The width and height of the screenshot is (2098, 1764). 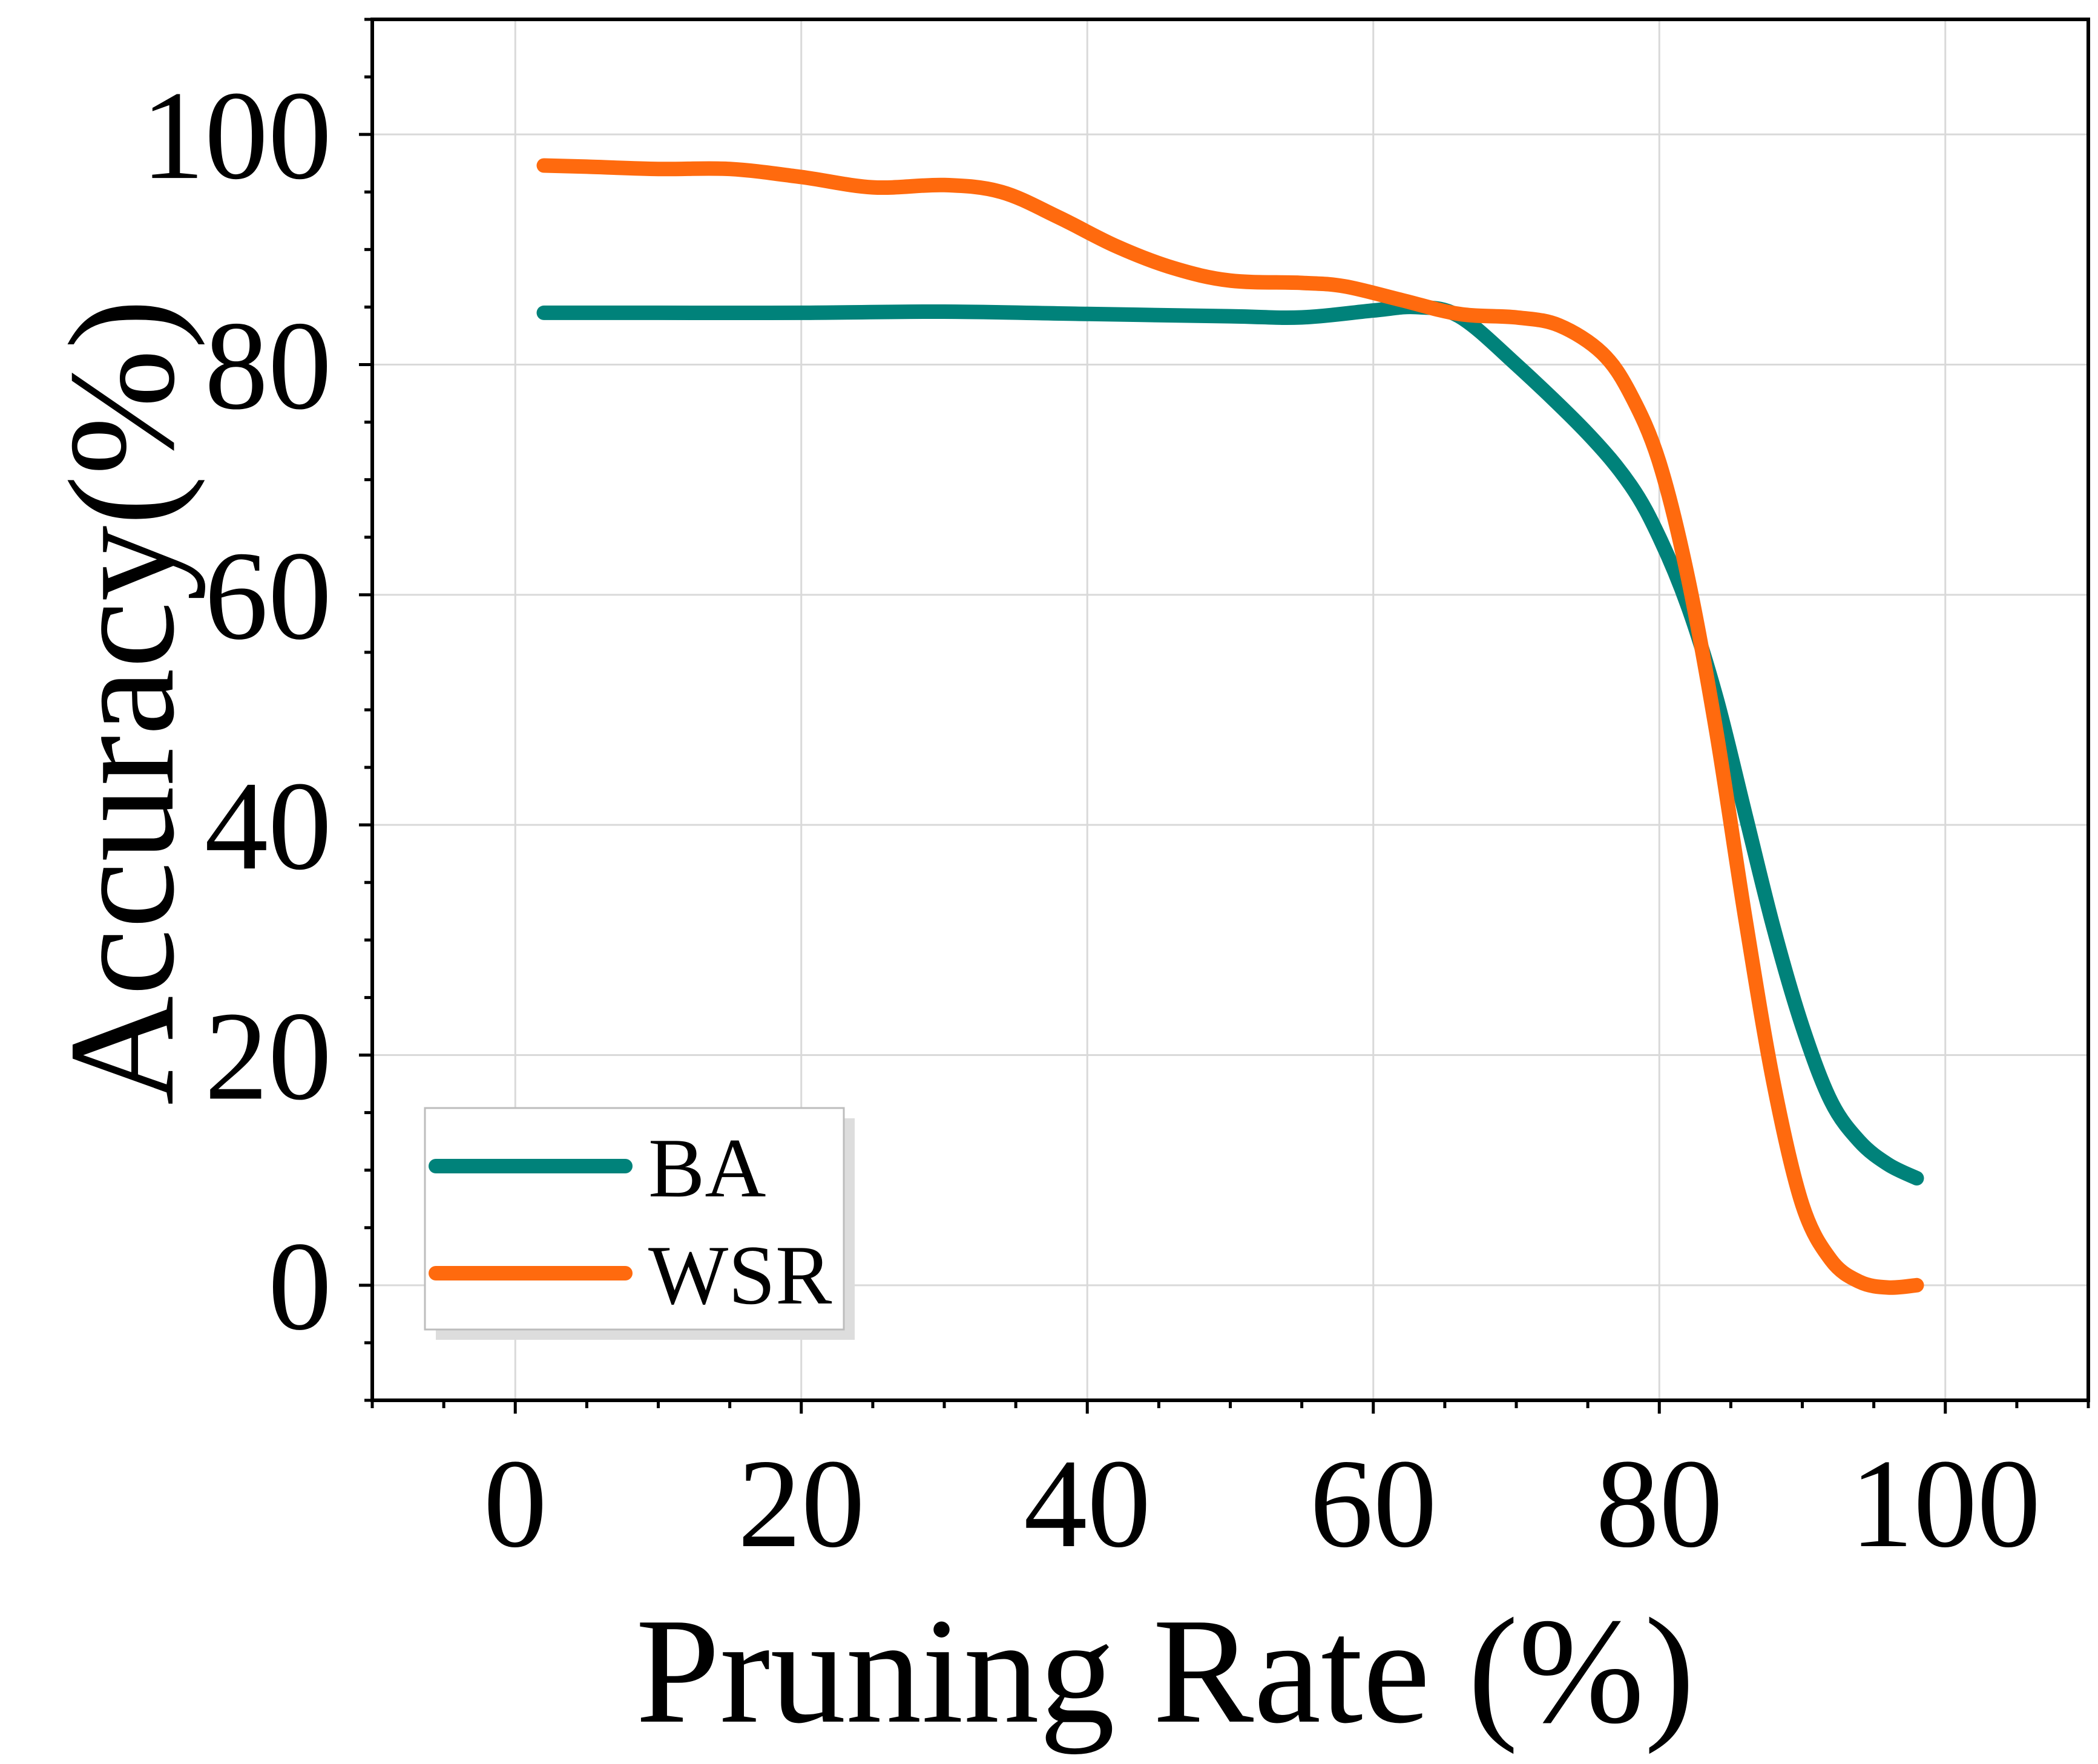 I want to click on y-tick-label: 40, so click(x=268, y=826).